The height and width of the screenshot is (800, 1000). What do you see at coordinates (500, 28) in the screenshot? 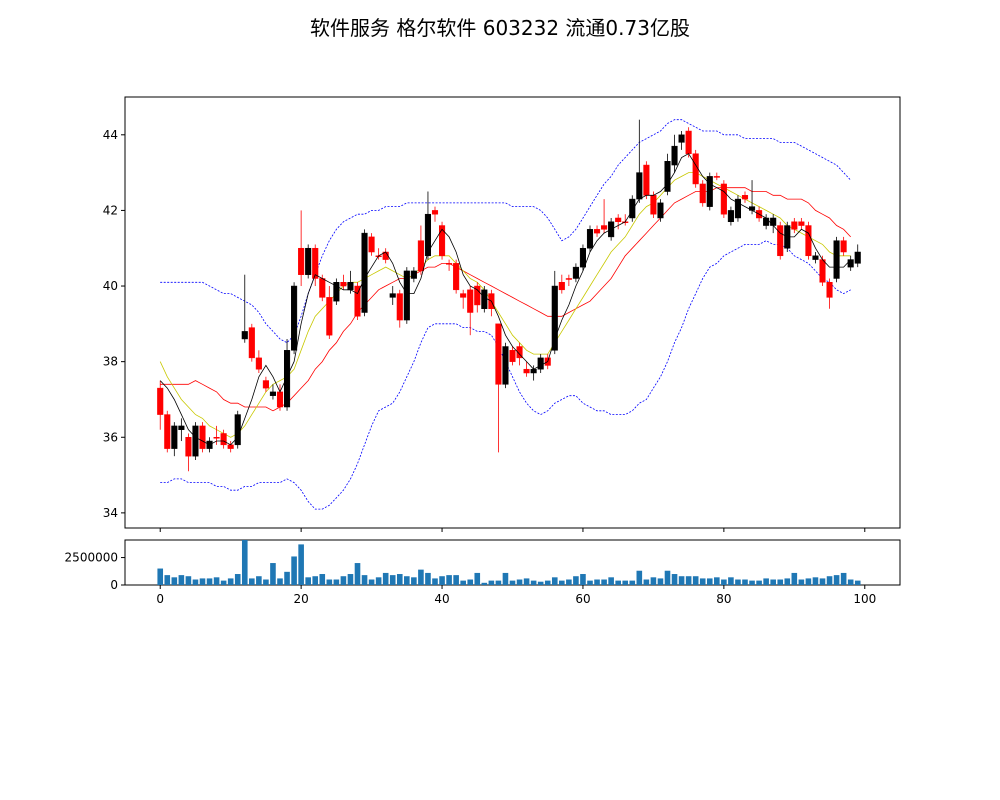
I see `chart-title: 软件服务 格尔软件 603232 流通0.73亿股` at bounding box center [500, 28].